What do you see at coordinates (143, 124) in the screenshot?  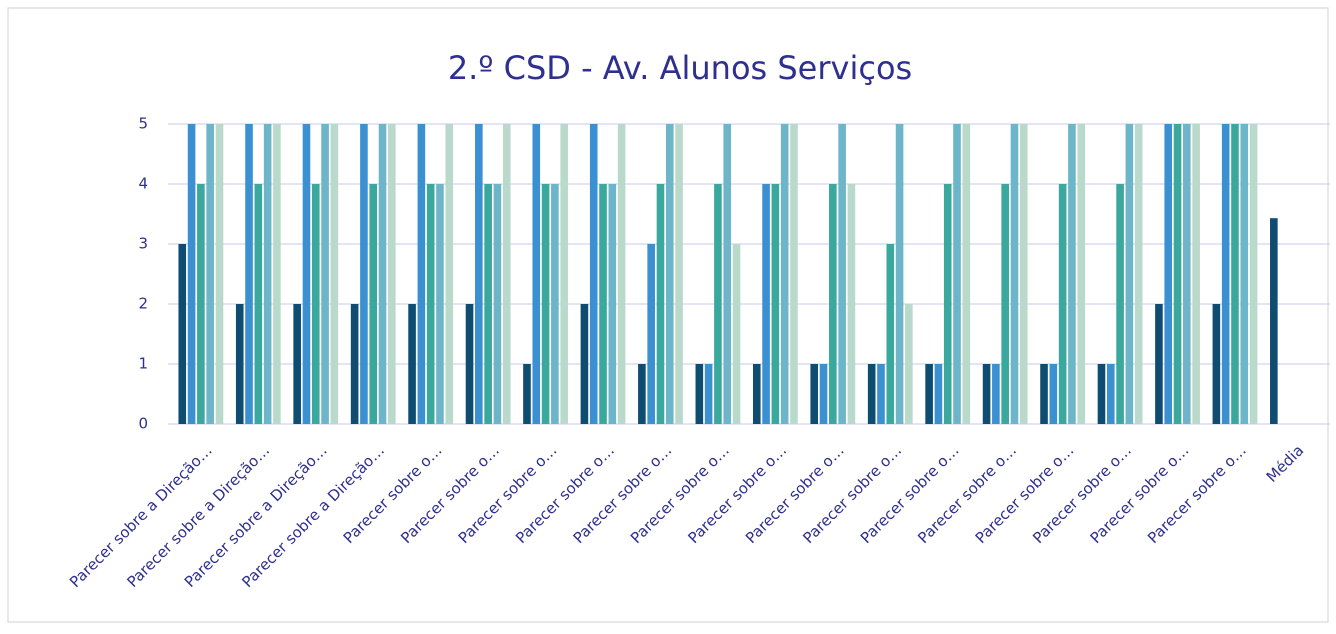 I see `y-tick-label: 5` at bounding box center [143, 124].